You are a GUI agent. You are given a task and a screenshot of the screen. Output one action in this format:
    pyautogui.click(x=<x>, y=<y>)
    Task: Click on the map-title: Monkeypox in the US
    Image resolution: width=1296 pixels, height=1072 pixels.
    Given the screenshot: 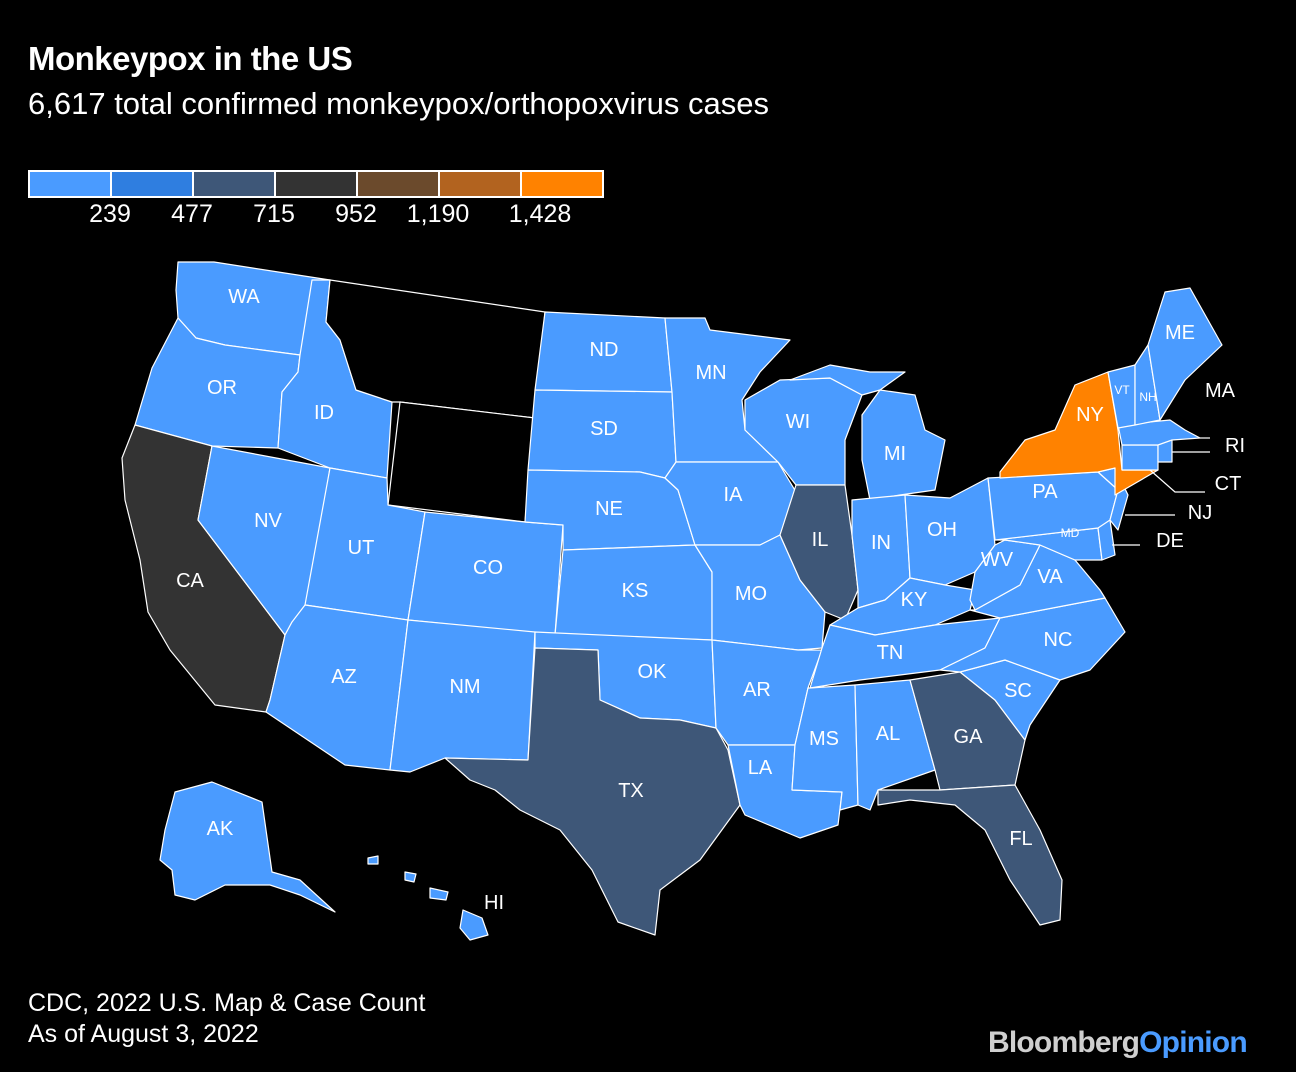 What is the action you would take?
    pyautogui.click(x=190, y=58)
    